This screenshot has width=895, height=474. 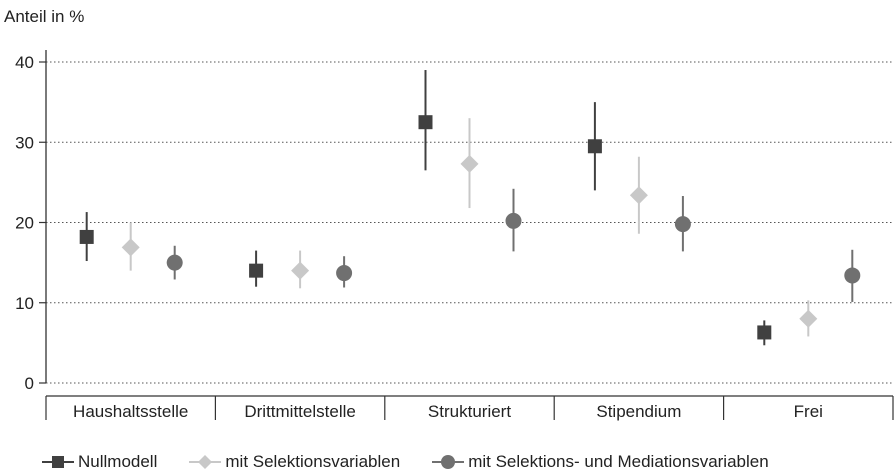 I want to click on legend-label: mit Selektionsvariablen, so click(x=313, y=461).